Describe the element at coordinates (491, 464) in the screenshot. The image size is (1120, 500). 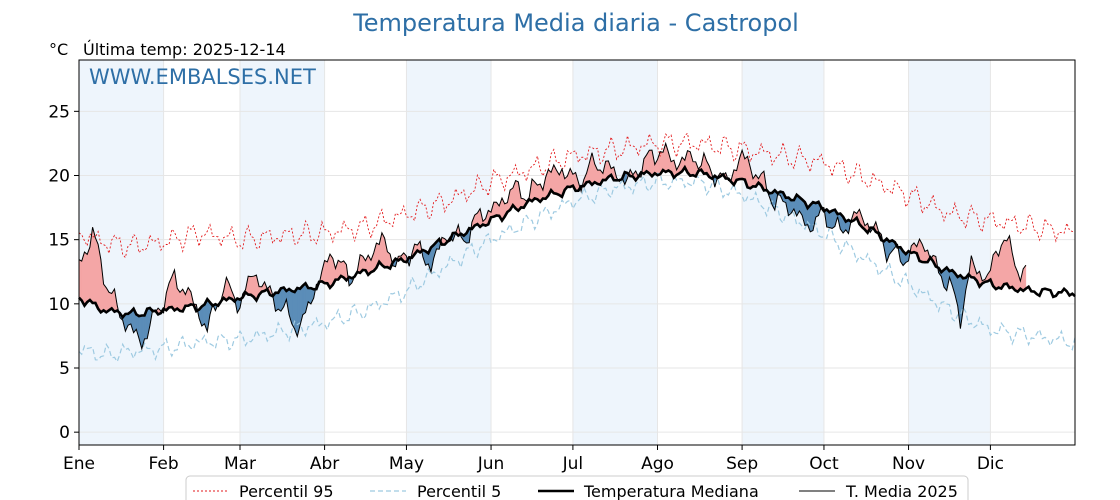
I see `x-tick-label: Jun` at that location.